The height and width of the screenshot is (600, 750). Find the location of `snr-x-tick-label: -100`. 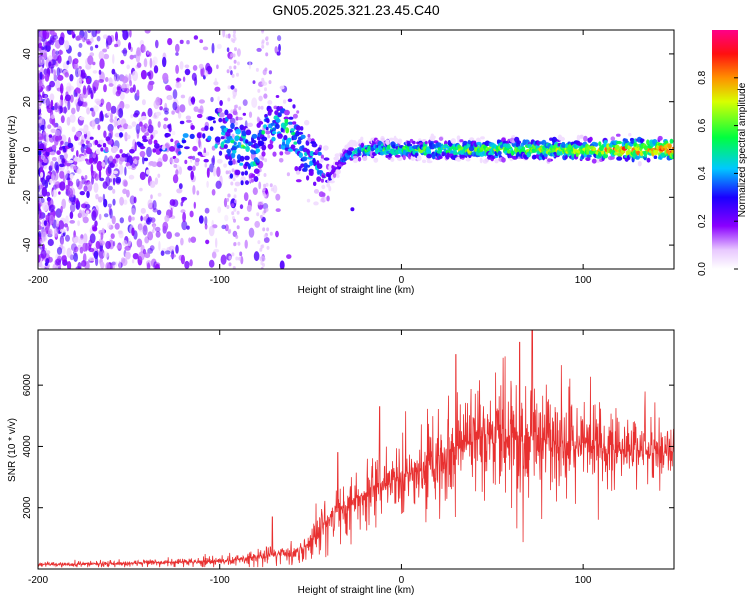

snr-x-tick-label: -100 is located at coordinates (220, 580).